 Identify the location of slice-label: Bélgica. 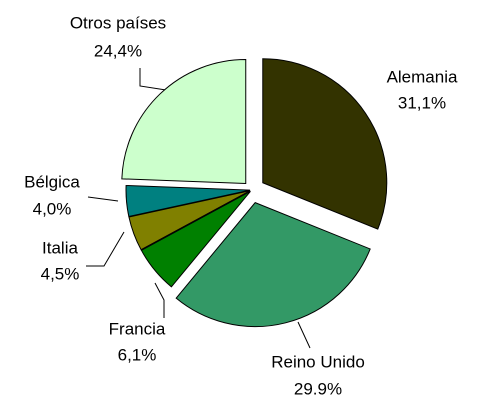
(52, 181).